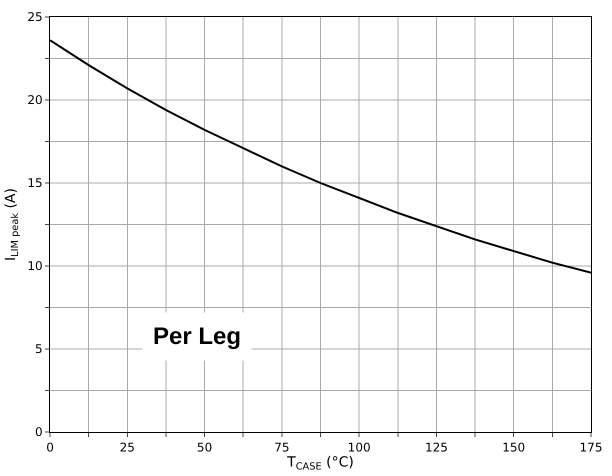 The width and height of the screenshot is (612, 476). I want to click on x-tick-label: 150, so click(514, 447).